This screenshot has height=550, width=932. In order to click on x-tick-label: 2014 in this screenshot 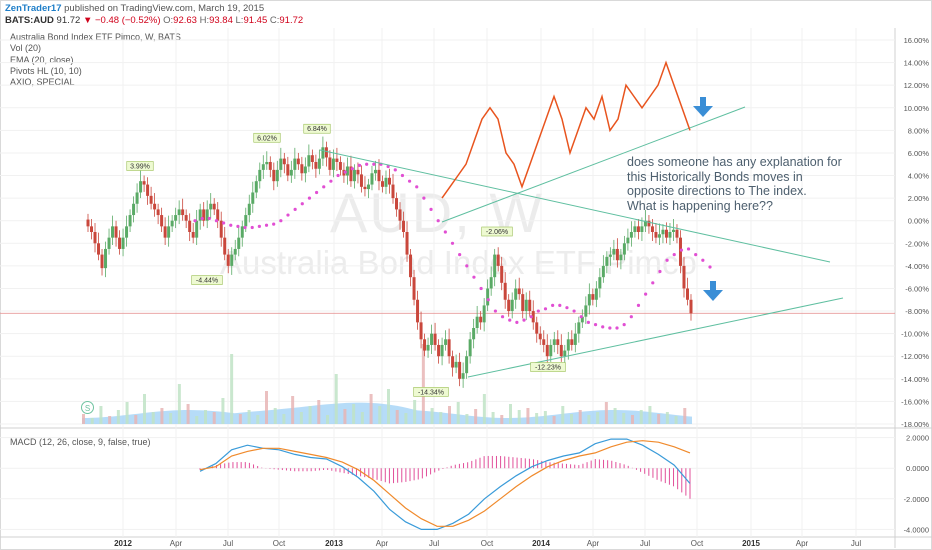, I will do `click(541, 543)`.